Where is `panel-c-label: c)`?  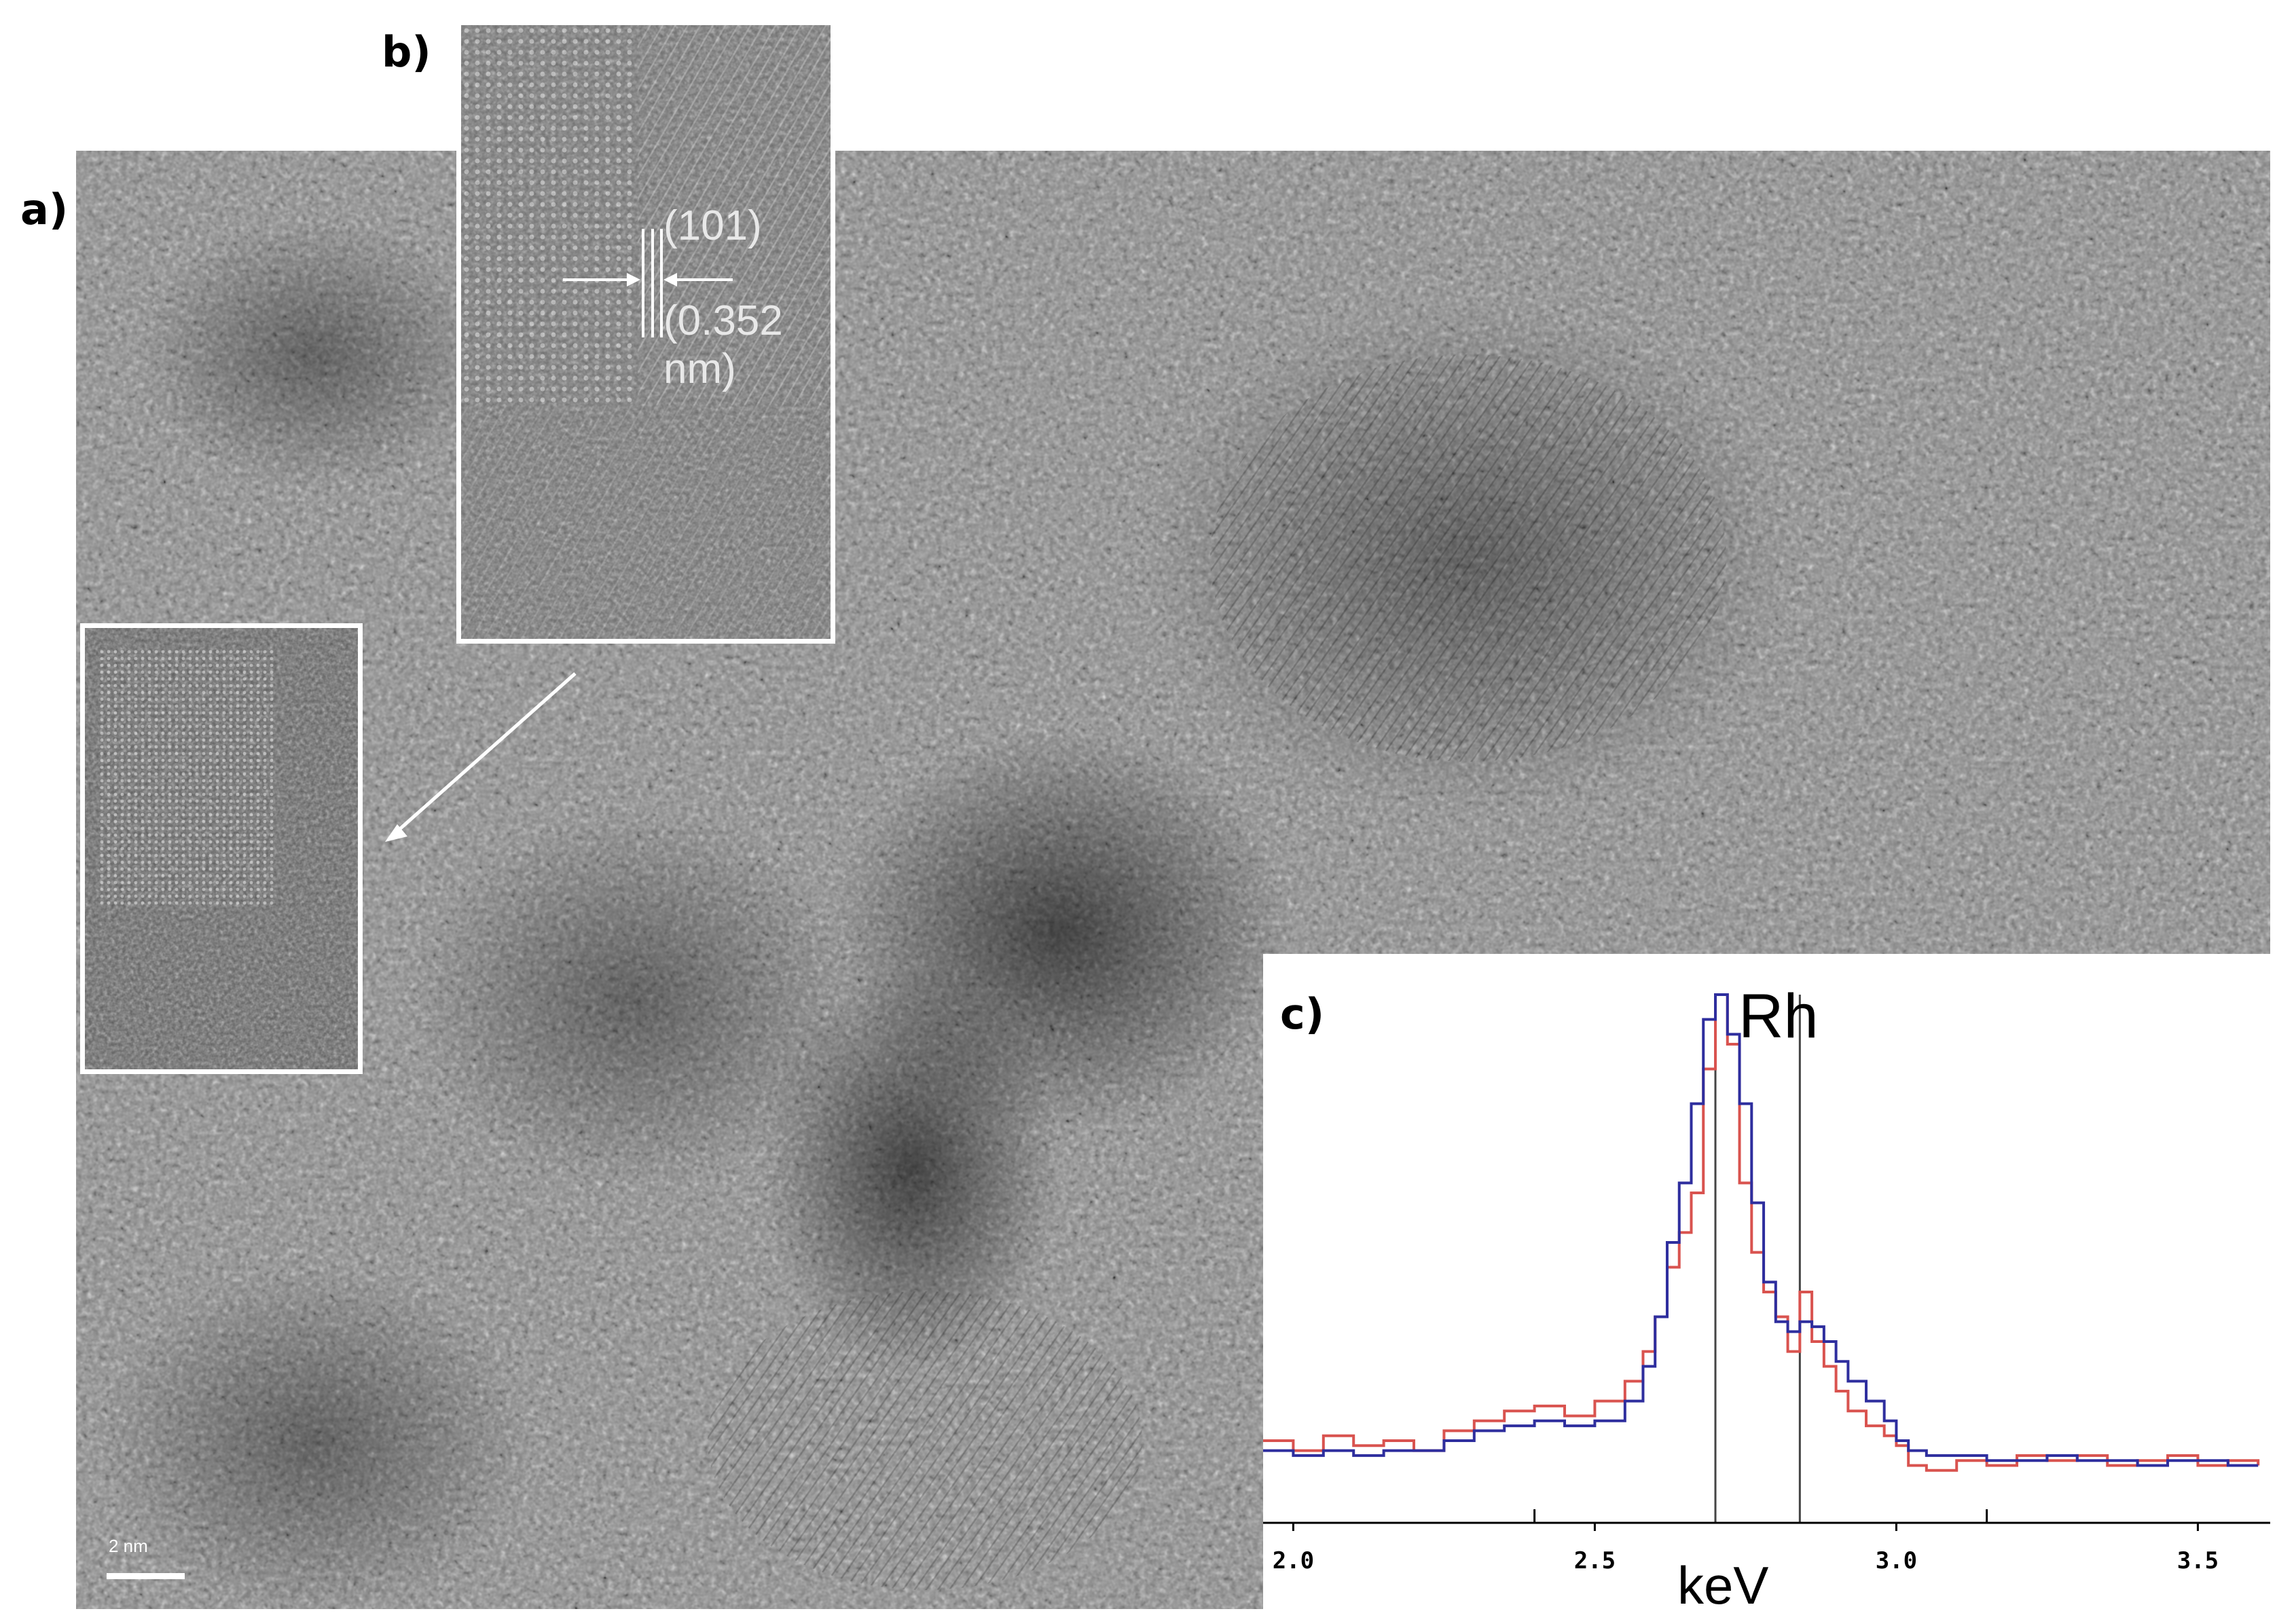
panel-c-label: c) is located at coordinates (1302, 1014).